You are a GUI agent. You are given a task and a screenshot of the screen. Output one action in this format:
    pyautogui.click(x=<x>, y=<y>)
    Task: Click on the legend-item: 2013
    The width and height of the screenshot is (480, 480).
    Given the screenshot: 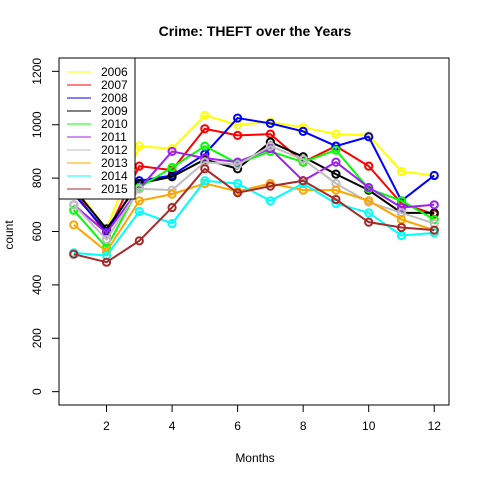 What is the action you would take?
    pyautogui.click(x=97, y=163)
    